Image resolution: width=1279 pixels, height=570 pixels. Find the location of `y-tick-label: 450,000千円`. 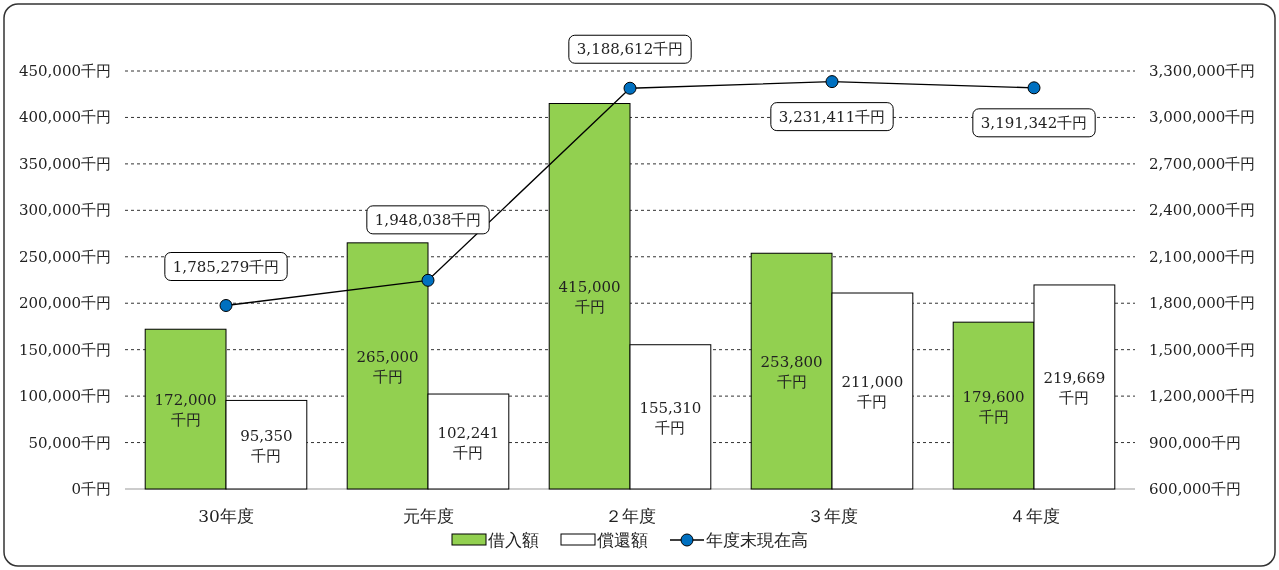

y-tick-label: 450,000千円 is located at coordinates (64, 71).